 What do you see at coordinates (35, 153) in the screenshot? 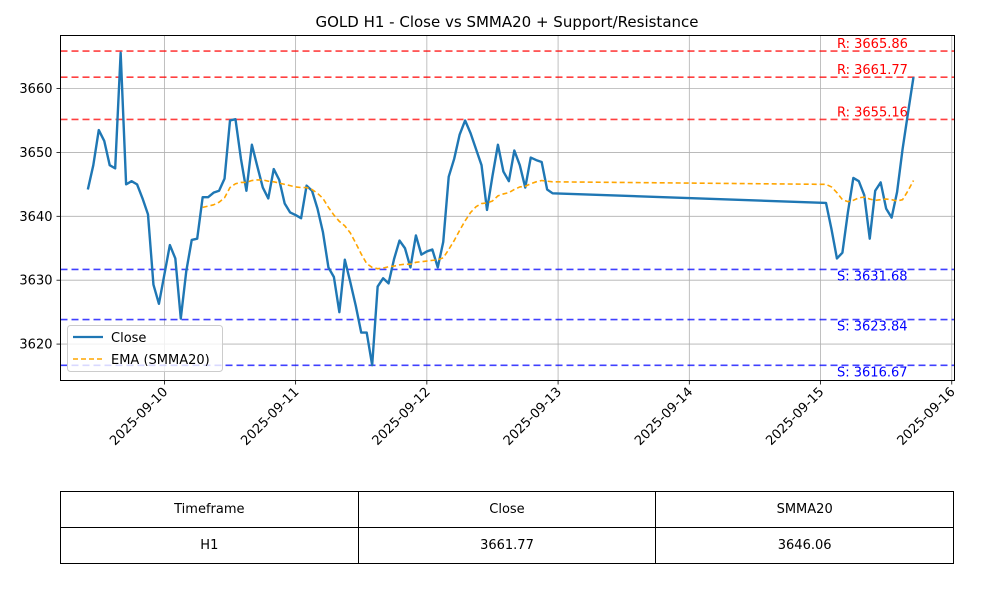
I see `y-tick-label: 3650` at bounding box center [35, 153].